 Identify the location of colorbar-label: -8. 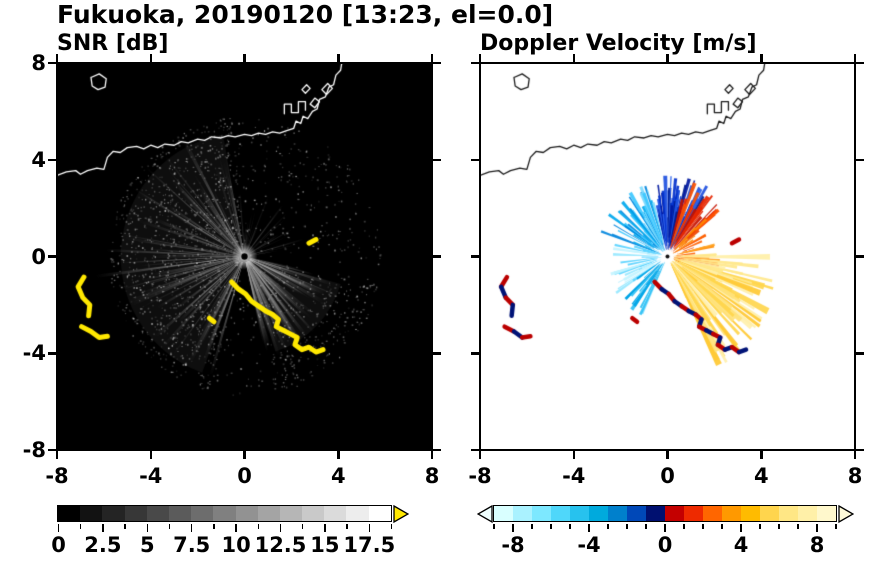
(513, 545).